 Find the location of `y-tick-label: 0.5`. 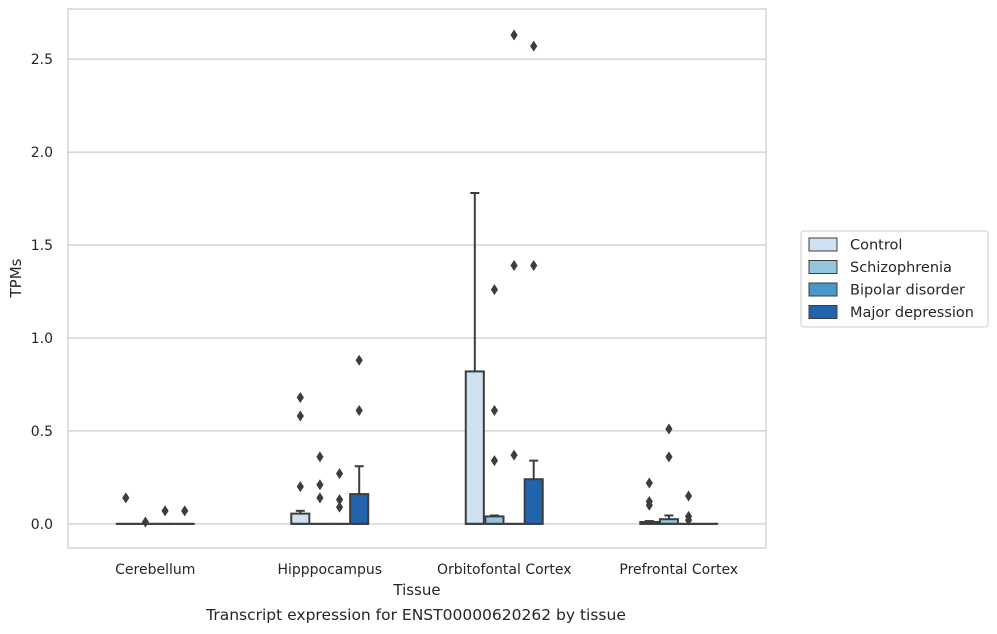

y-tick-label: 0.5 is located at coordinates (42, 432).